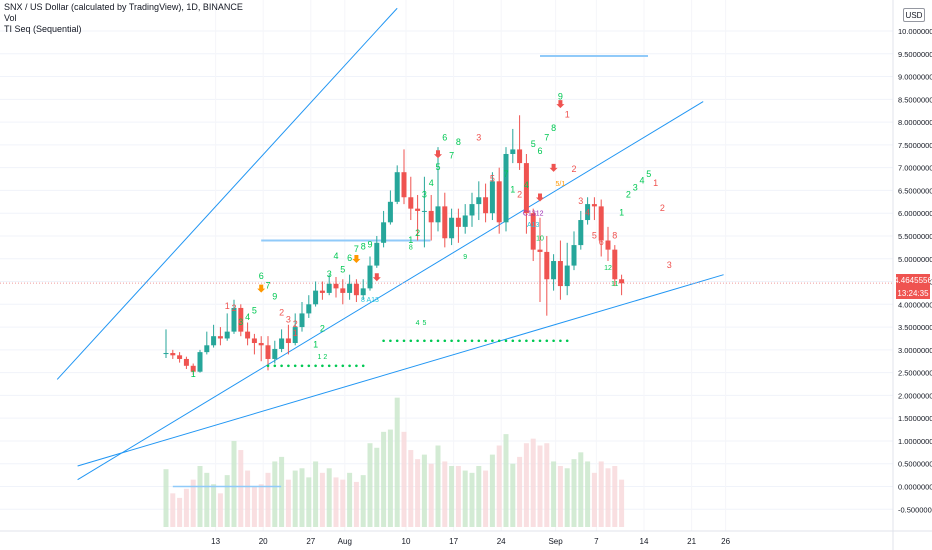 The width and height of the screenshot is (932, 550). Describe the element at coordinates (913, 293) in the screenshot. I see `bar-countdown-badge: 13:24:35` at that location.